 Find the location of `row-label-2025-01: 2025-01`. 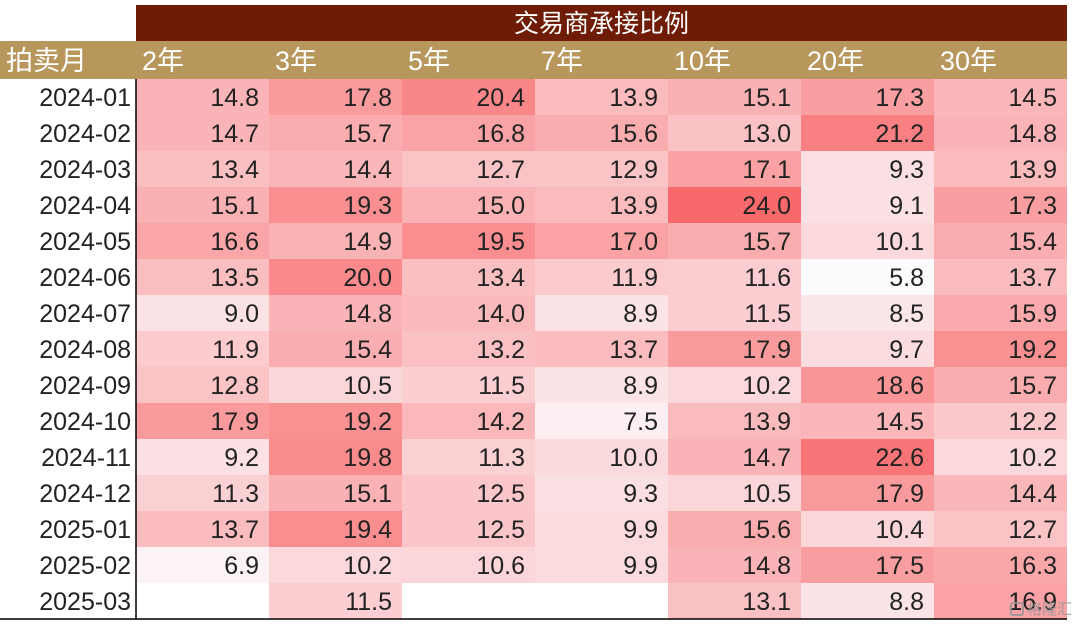

row-label-2025-01: 2025-01 is located at coordinates (85, 530).